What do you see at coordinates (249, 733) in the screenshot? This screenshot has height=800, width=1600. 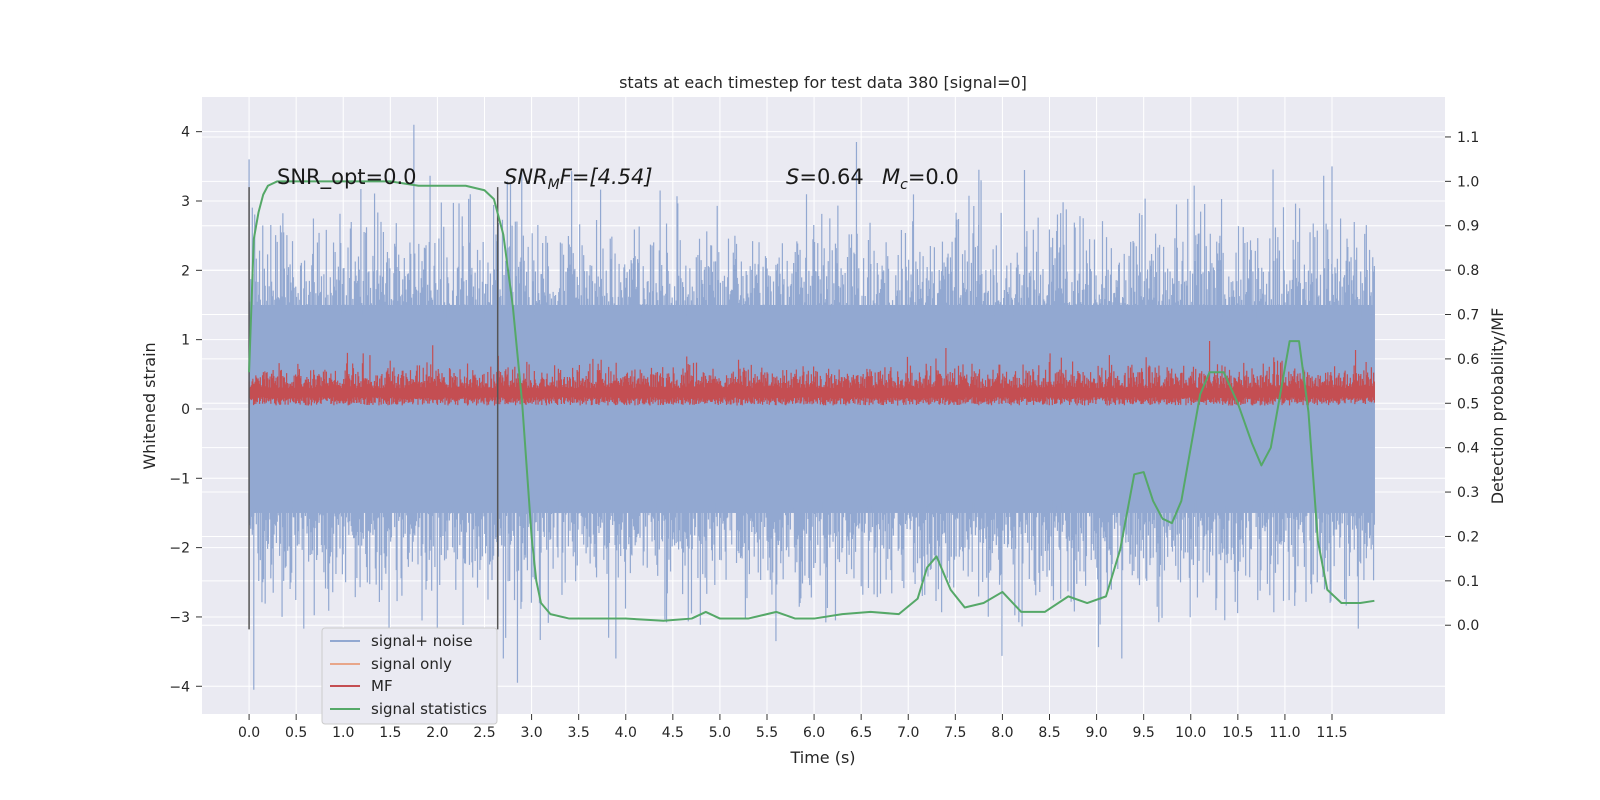 I see `x-tick-label: 0.0` at bounding box center [249, 733].